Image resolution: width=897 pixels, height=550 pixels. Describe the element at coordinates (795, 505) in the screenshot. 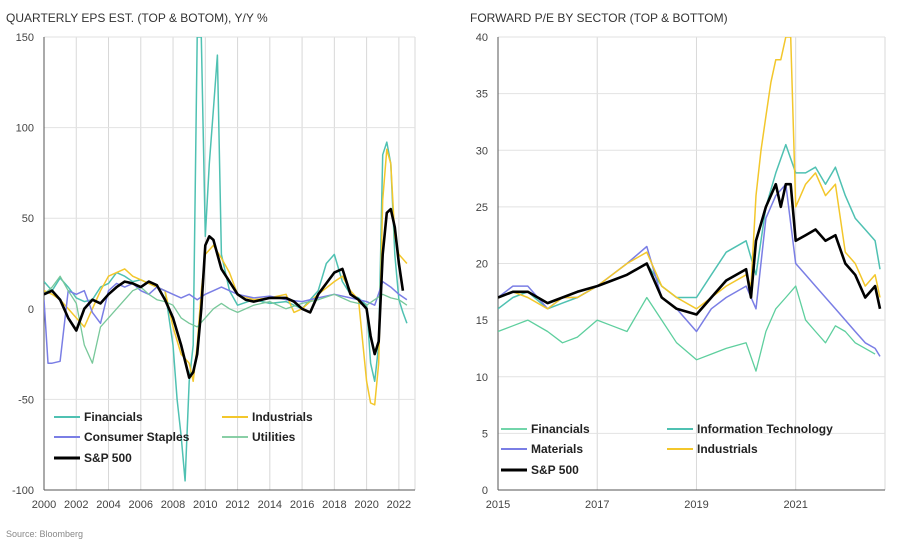

I see `x-tick-label: 2021` at that location.